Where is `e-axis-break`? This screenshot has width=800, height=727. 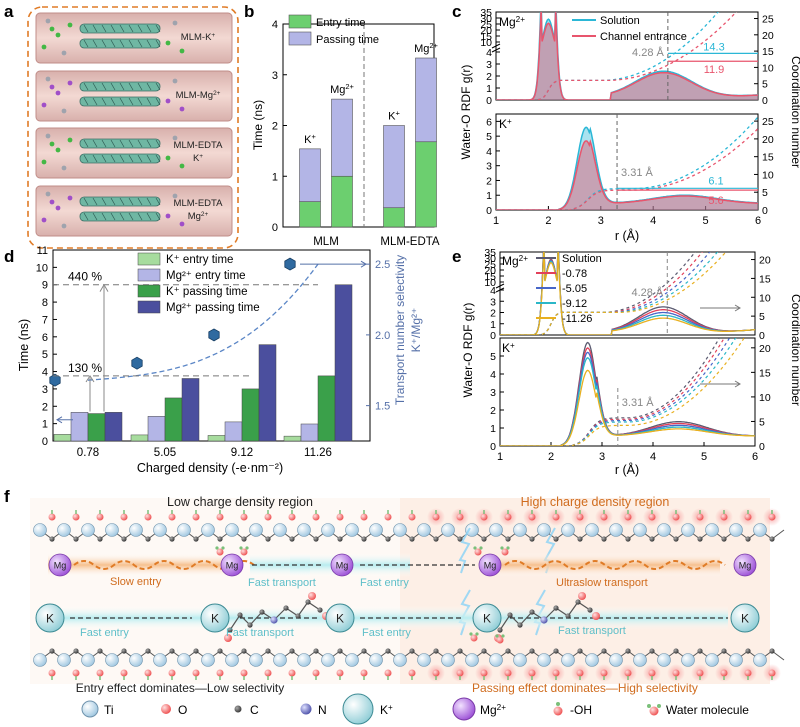 e-axis-break is located at coordinates (500, 286).